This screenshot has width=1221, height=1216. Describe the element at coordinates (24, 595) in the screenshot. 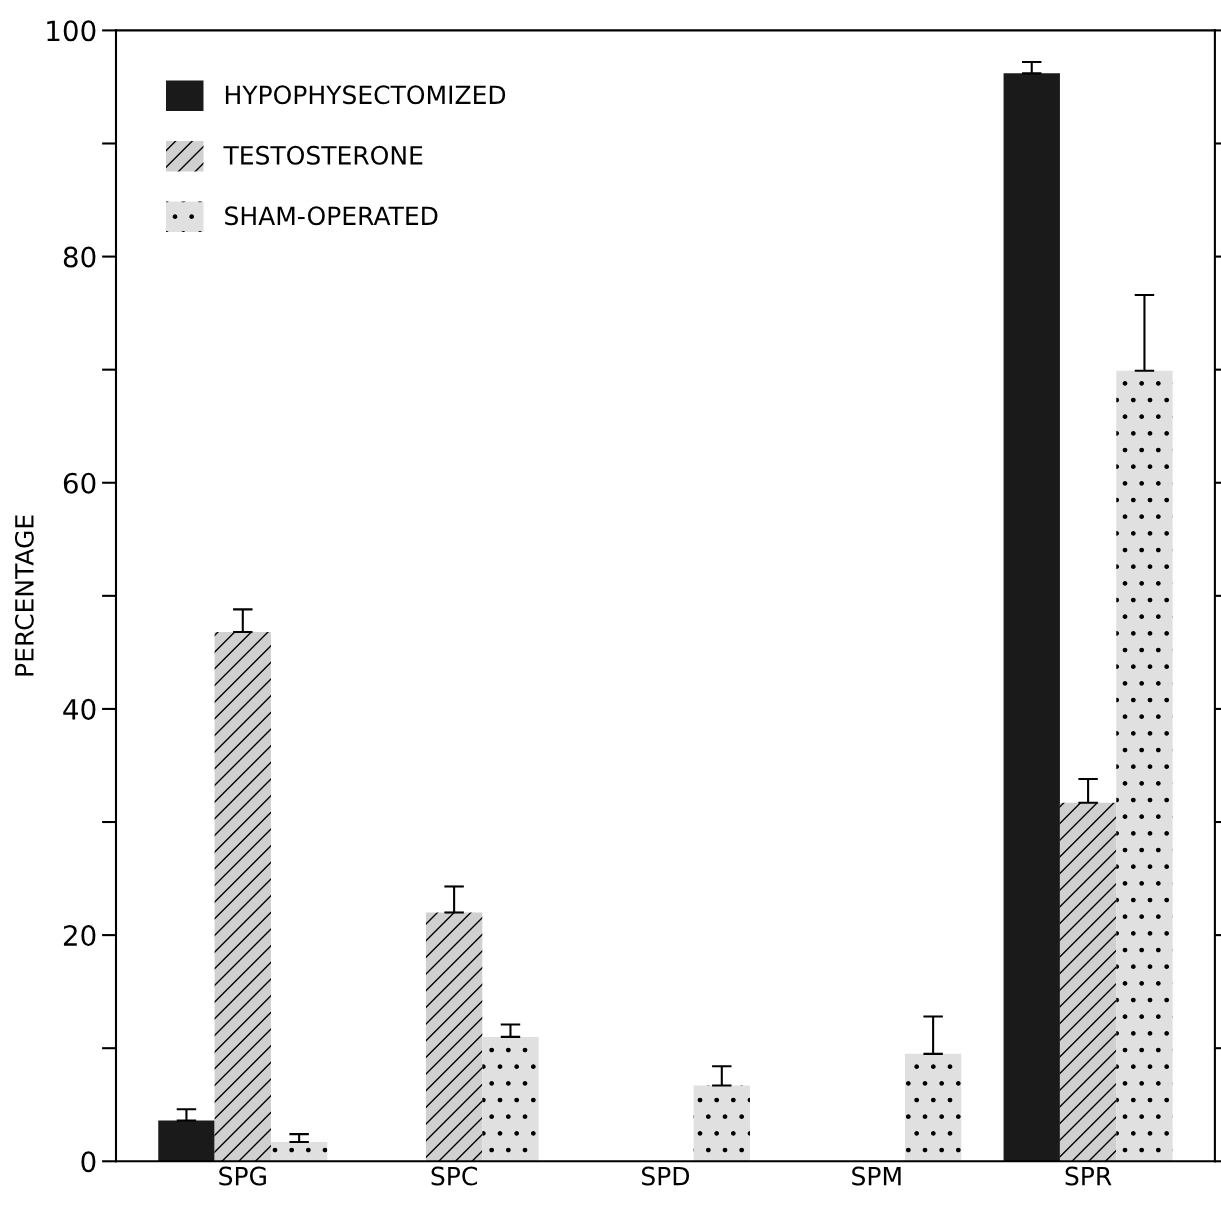

I see `y-axis-title: PERCENTAGE` at that location.